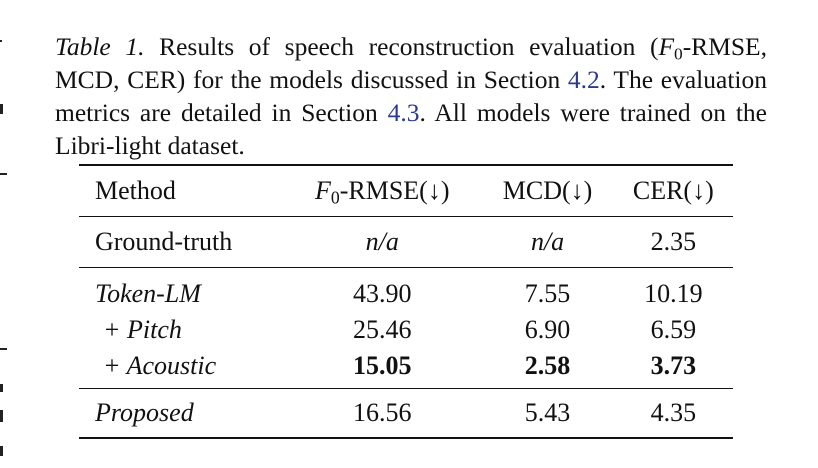 The height and width of the screenshot is (468, 818). I want to click on header-f0-letter: F, so click(322, 190).